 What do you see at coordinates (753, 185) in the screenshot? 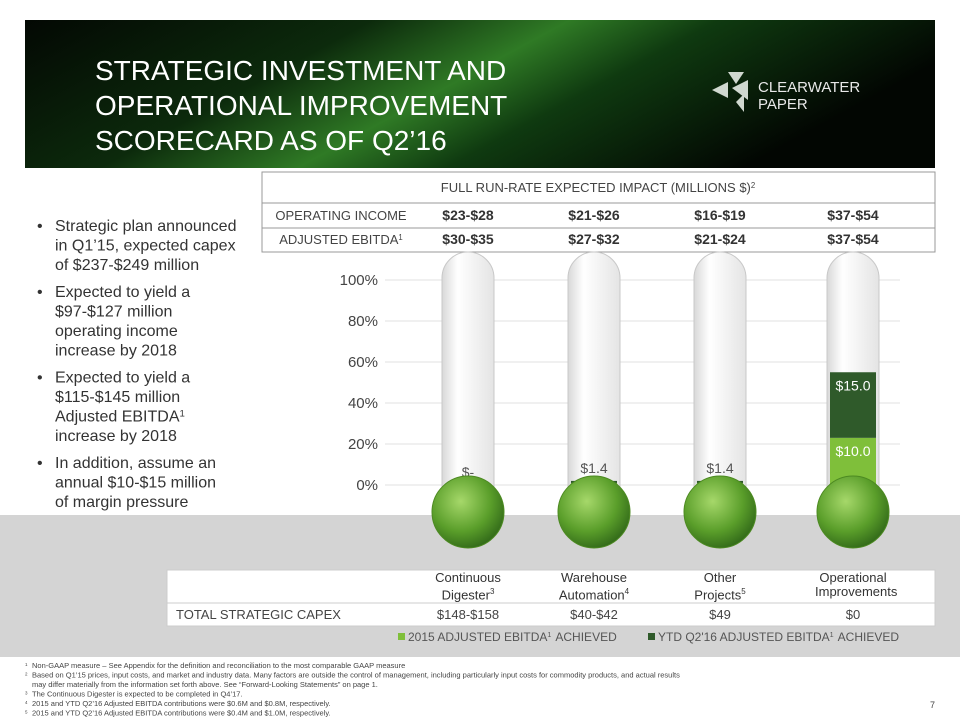
I see `footnote-ref: 2` at bounding box center [753, 185].